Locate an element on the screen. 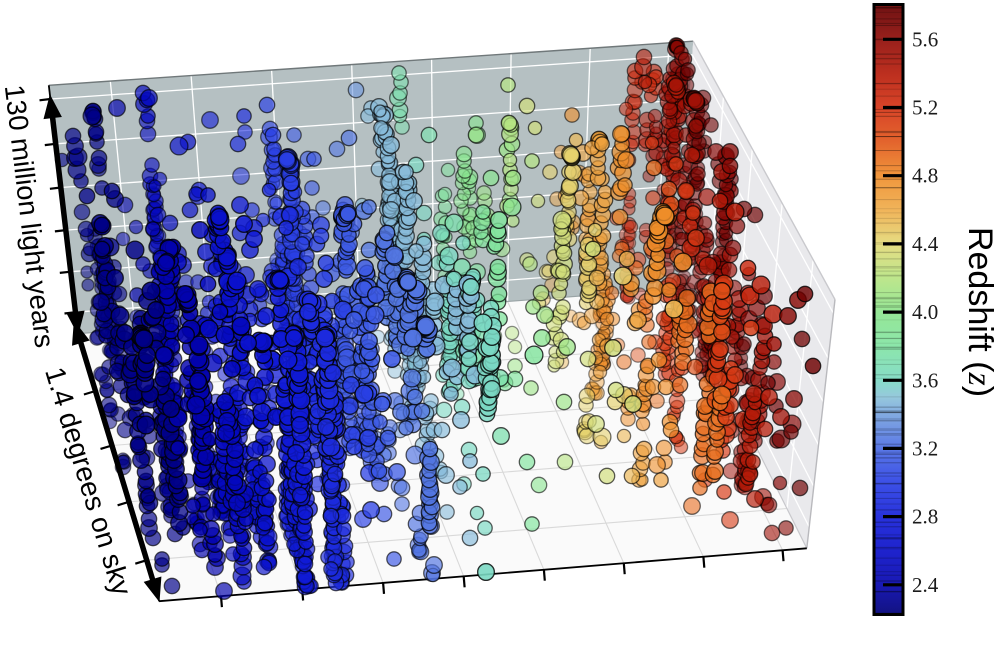 This screenshot has width=1000, height=670. svg-text: 5.6 is located at coordinates (925, 39).